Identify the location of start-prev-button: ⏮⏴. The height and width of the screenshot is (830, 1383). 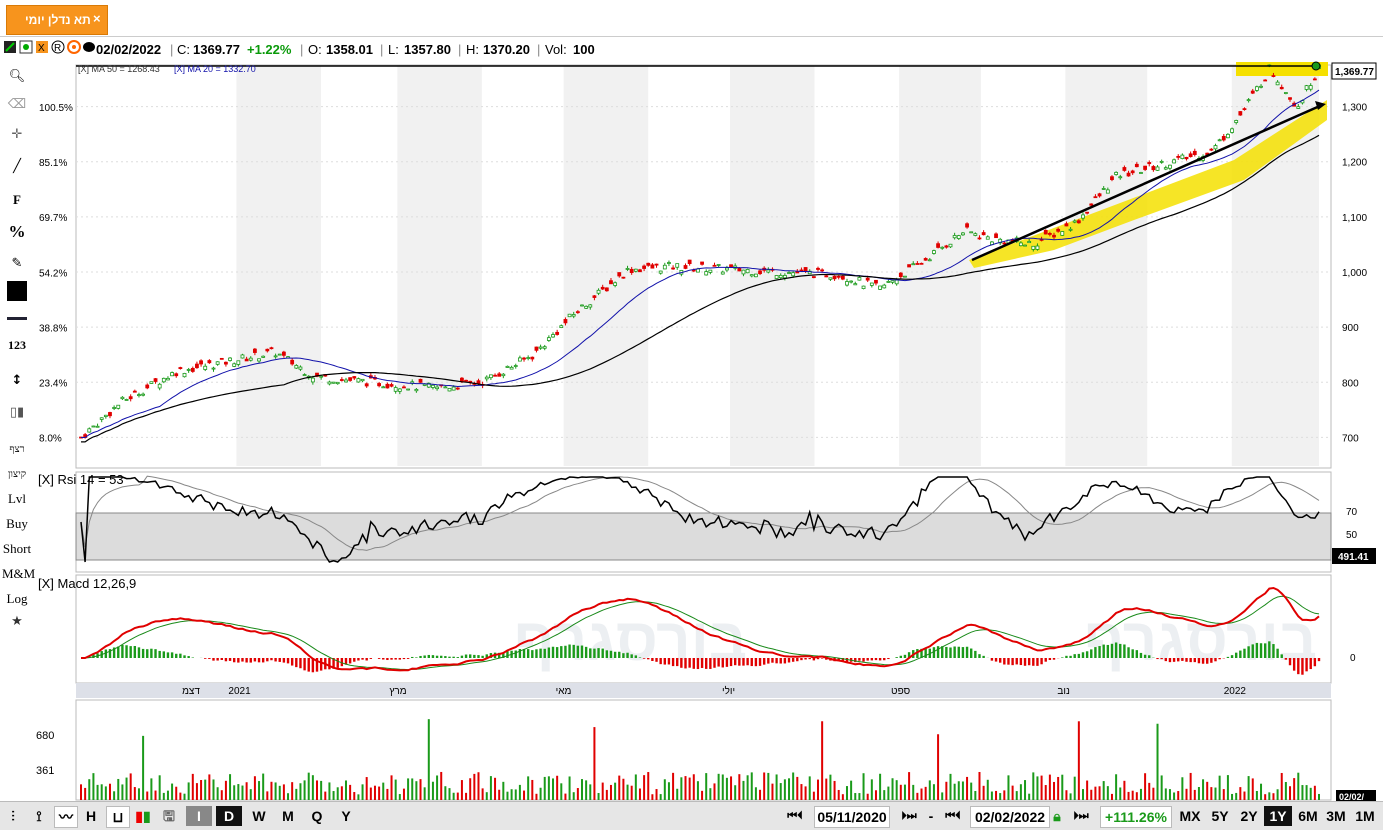
(795, 816).